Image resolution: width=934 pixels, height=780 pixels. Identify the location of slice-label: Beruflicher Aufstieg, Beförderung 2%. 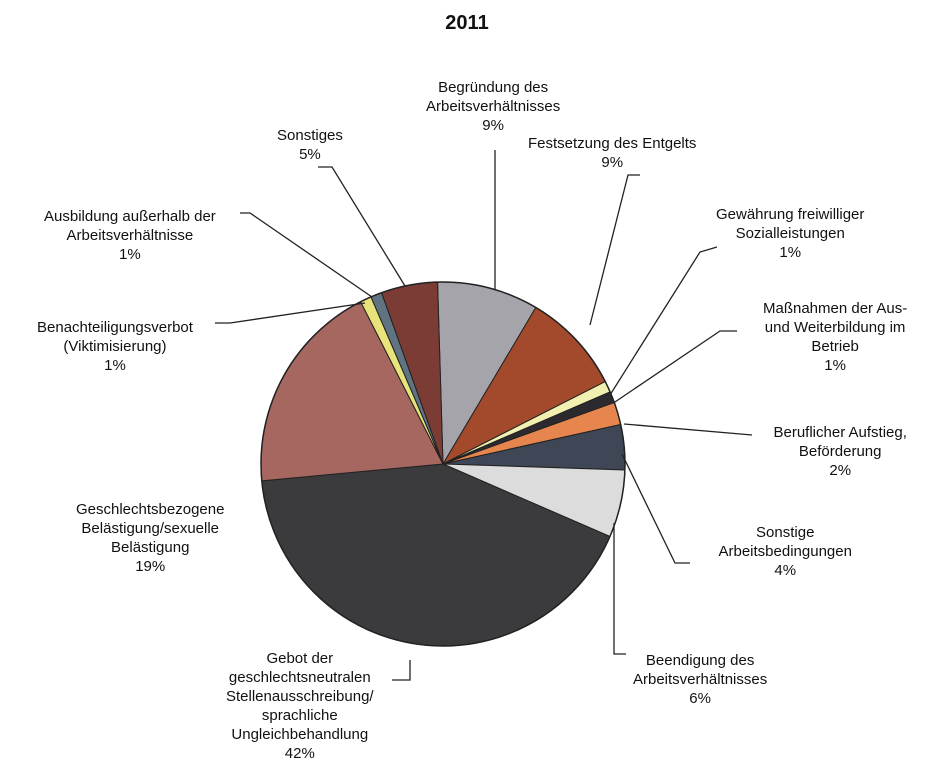
(840, 451).